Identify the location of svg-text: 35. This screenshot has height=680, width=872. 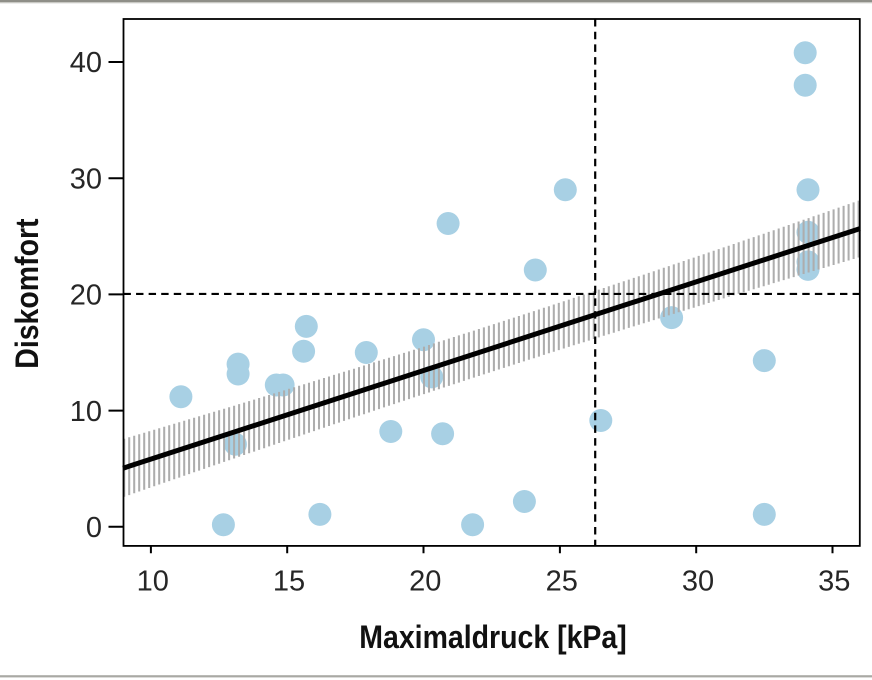
(834, 582).